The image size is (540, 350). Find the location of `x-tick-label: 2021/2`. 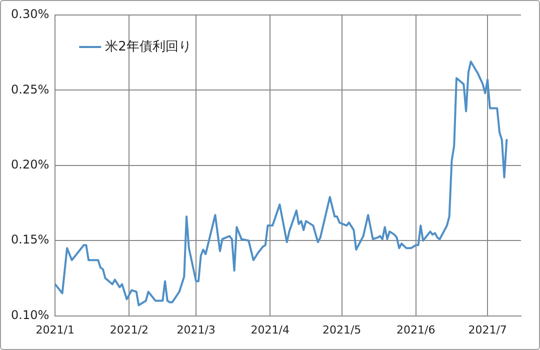

x-tick-label: 2021/2 is located at coordinates (129, 329).